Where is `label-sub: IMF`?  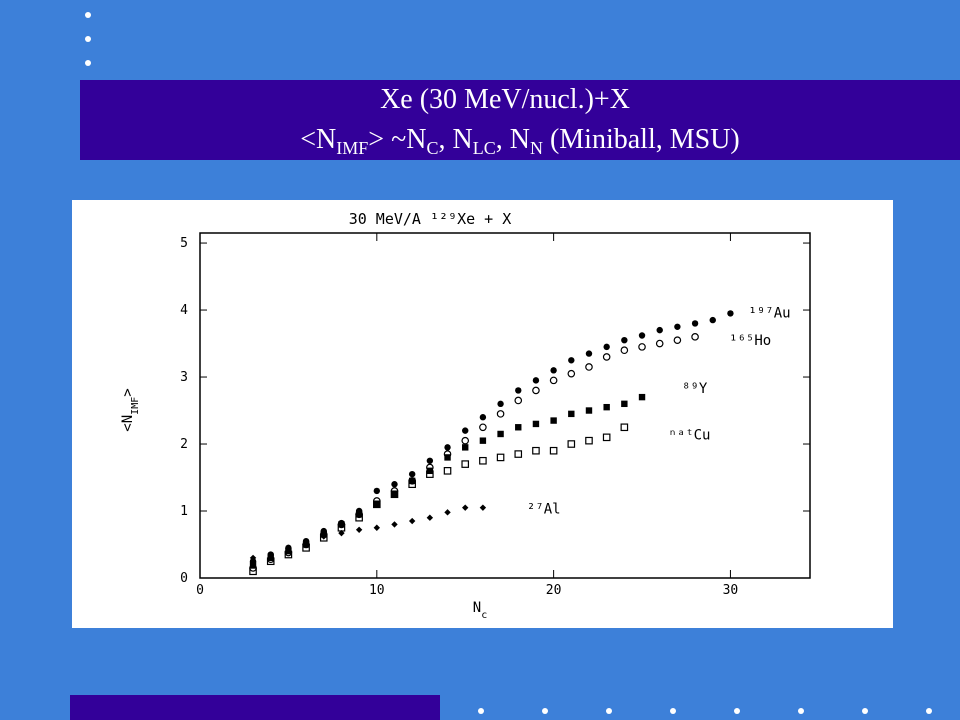
label-sub: IMF is located at coordinates (135, 406).